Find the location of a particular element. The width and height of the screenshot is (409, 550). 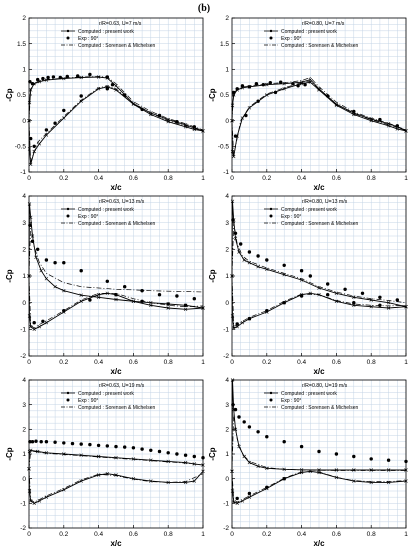

y-tick-label: -2 is located at coordinates (226, 356).